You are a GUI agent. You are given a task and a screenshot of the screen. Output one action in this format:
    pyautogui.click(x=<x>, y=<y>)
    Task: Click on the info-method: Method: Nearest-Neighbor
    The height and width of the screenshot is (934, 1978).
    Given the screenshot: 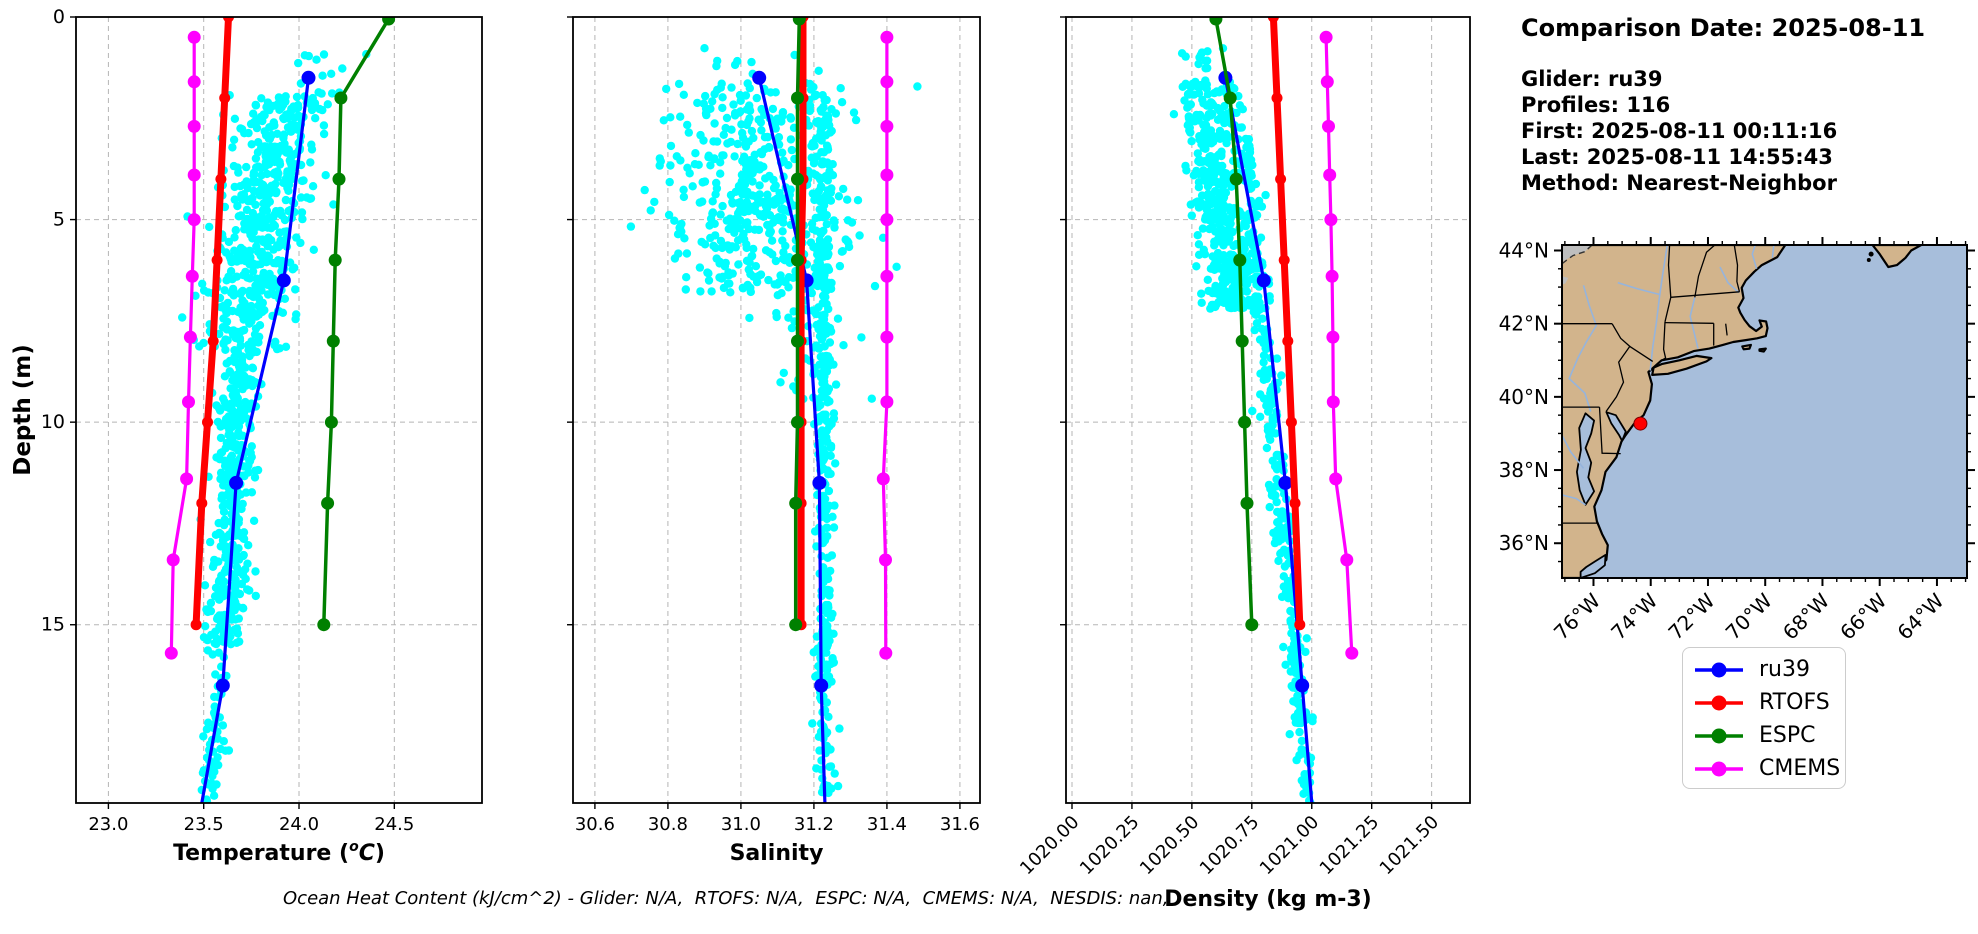 What is the action you would take?
    pyautogui.click(x=1679, y=183)
    